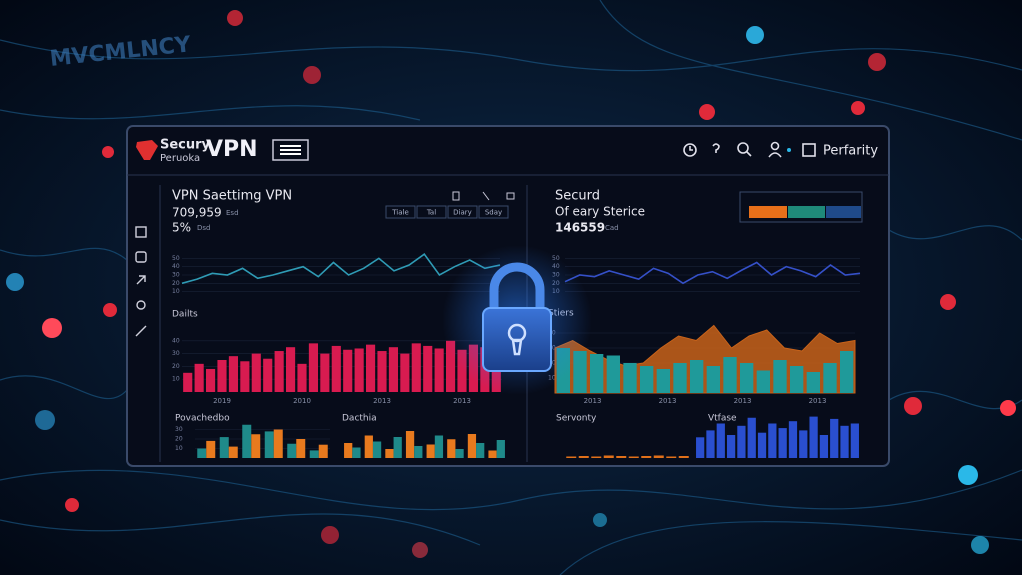 The width and height of the screenshot is (1022, 575). I want to click on tab-label: Tiale, so click(400, 213).